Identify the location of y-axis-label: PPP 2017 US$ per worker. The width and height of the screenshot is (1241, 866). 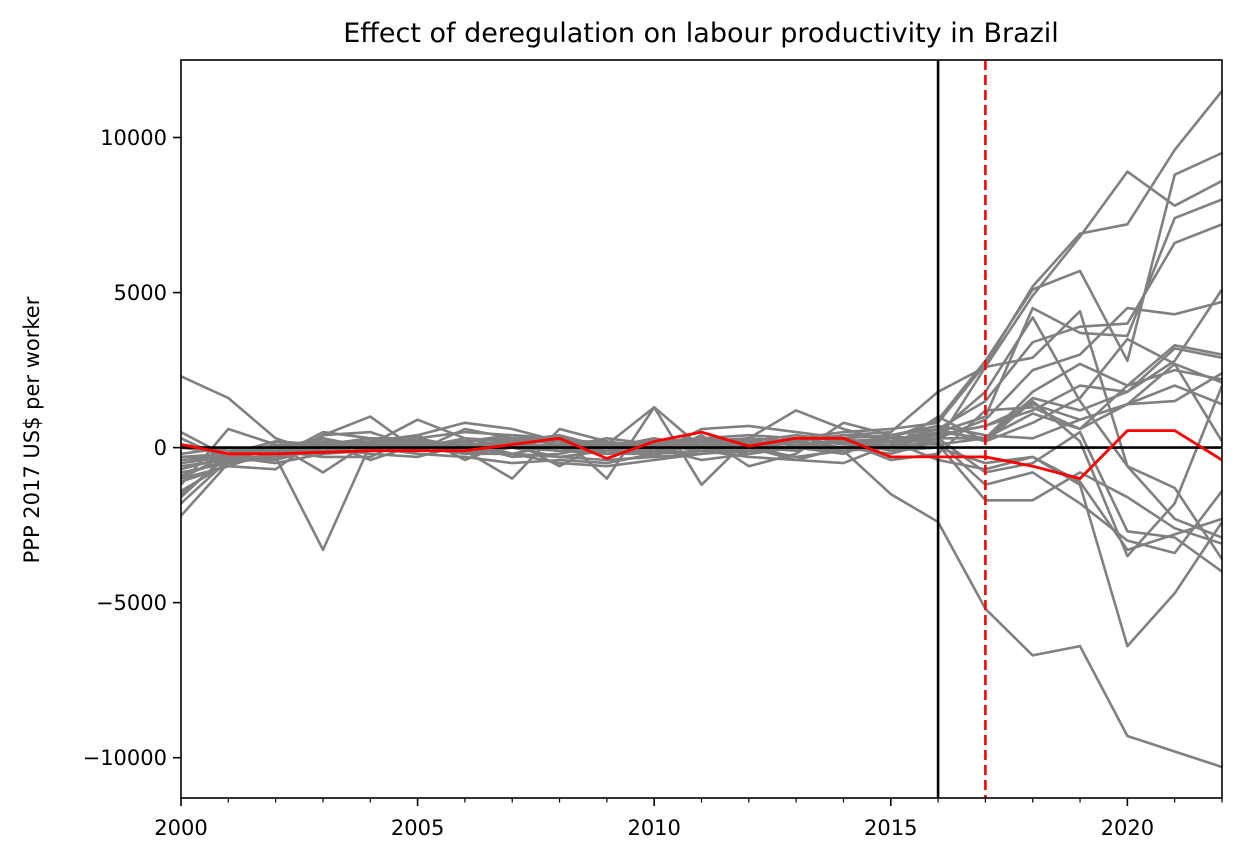
(32, 429).